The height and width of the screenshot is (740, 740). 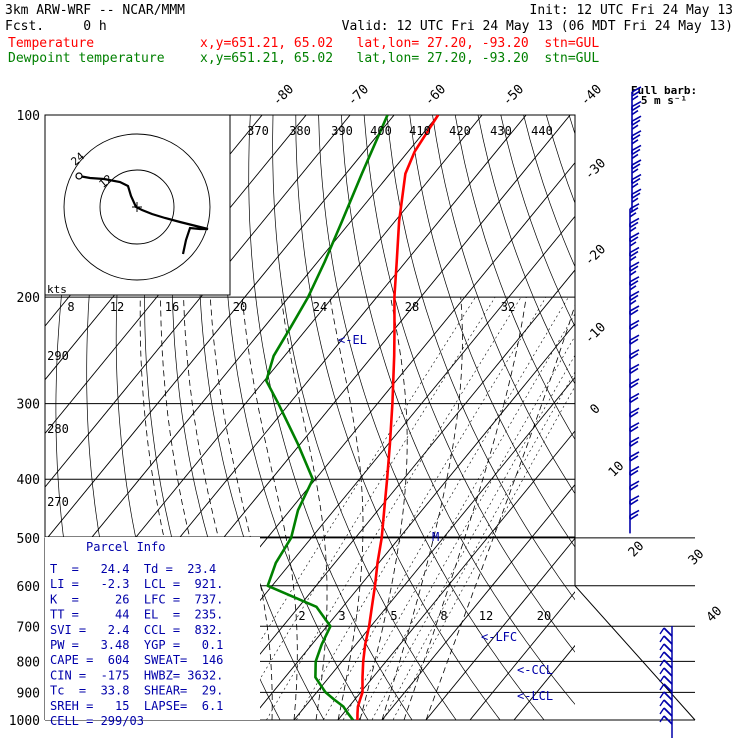 What do you see at coordinates (352, 340) in the screenshot?
I see `el-marker: <-EL` at bounding box center [352, 340].